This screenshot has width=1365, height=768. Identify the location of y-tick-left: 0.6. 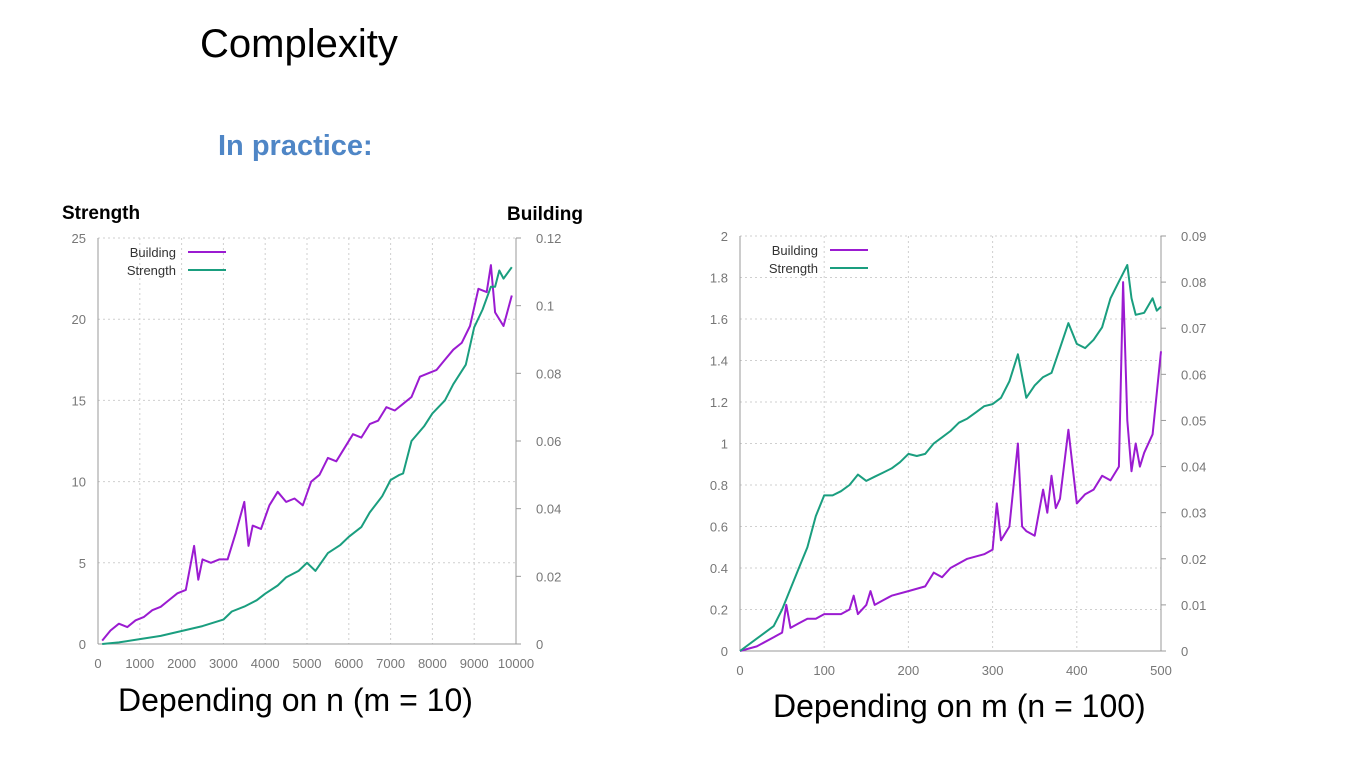
(719, 527).